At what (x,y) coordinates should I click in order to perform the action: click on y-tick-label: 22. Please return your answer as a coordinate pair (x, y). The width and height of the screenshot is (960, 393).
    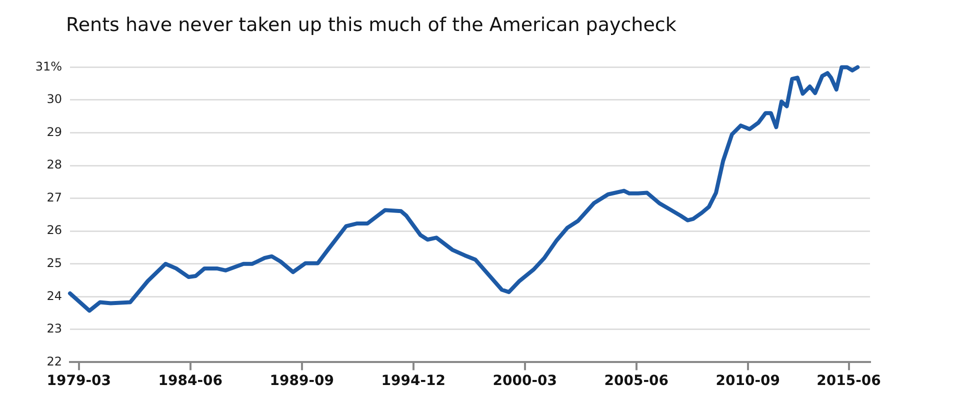
    Looking at the image, I should click on (54, 361).